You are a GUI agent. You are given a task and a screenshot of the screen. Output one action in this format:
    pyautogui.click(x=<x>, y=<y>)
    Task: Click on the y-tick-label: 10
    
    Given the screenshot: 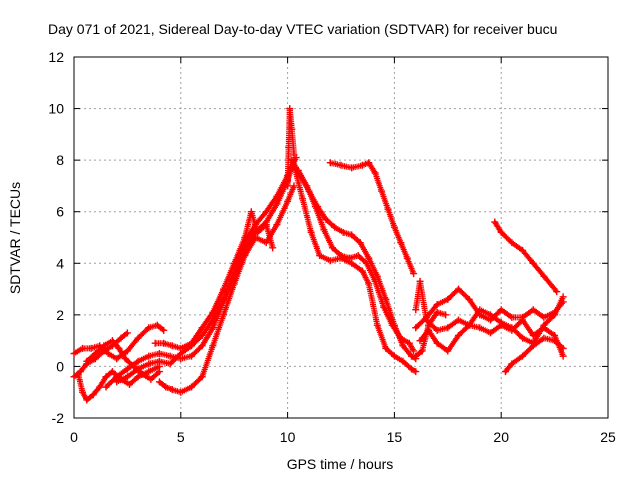 What is the action you would take?
    pyautogui.click(x=56, y=109)
    